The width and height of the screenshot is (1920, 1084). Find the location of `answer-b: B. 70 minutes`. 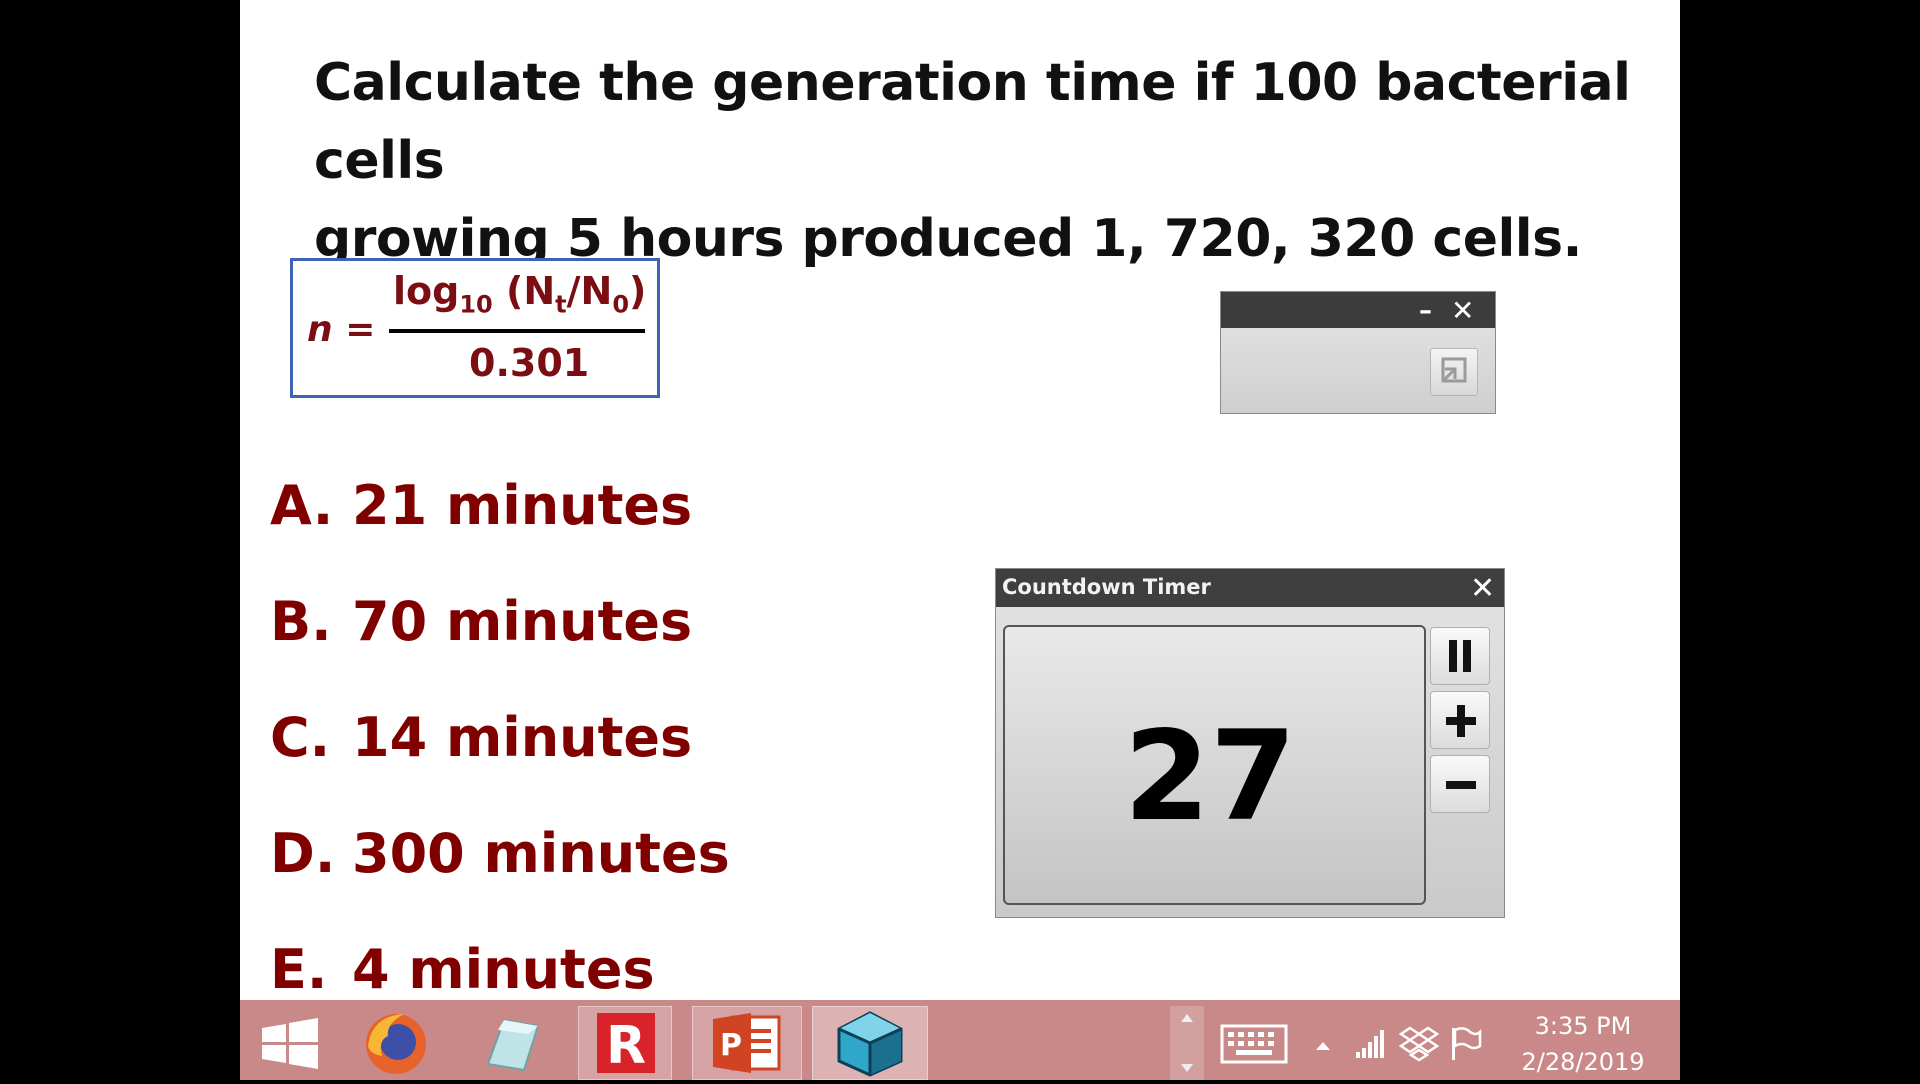

answer-b: B. 70 minutes is located at coordinates (481, 621).